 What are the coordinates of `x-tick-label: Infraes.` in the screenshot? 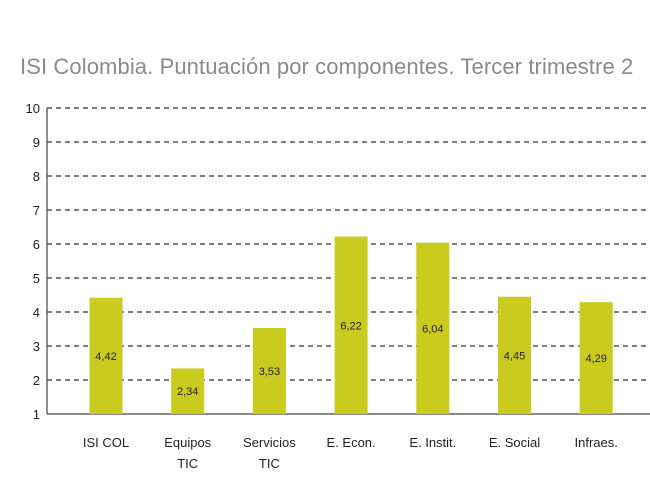 It's located at (596, 442).